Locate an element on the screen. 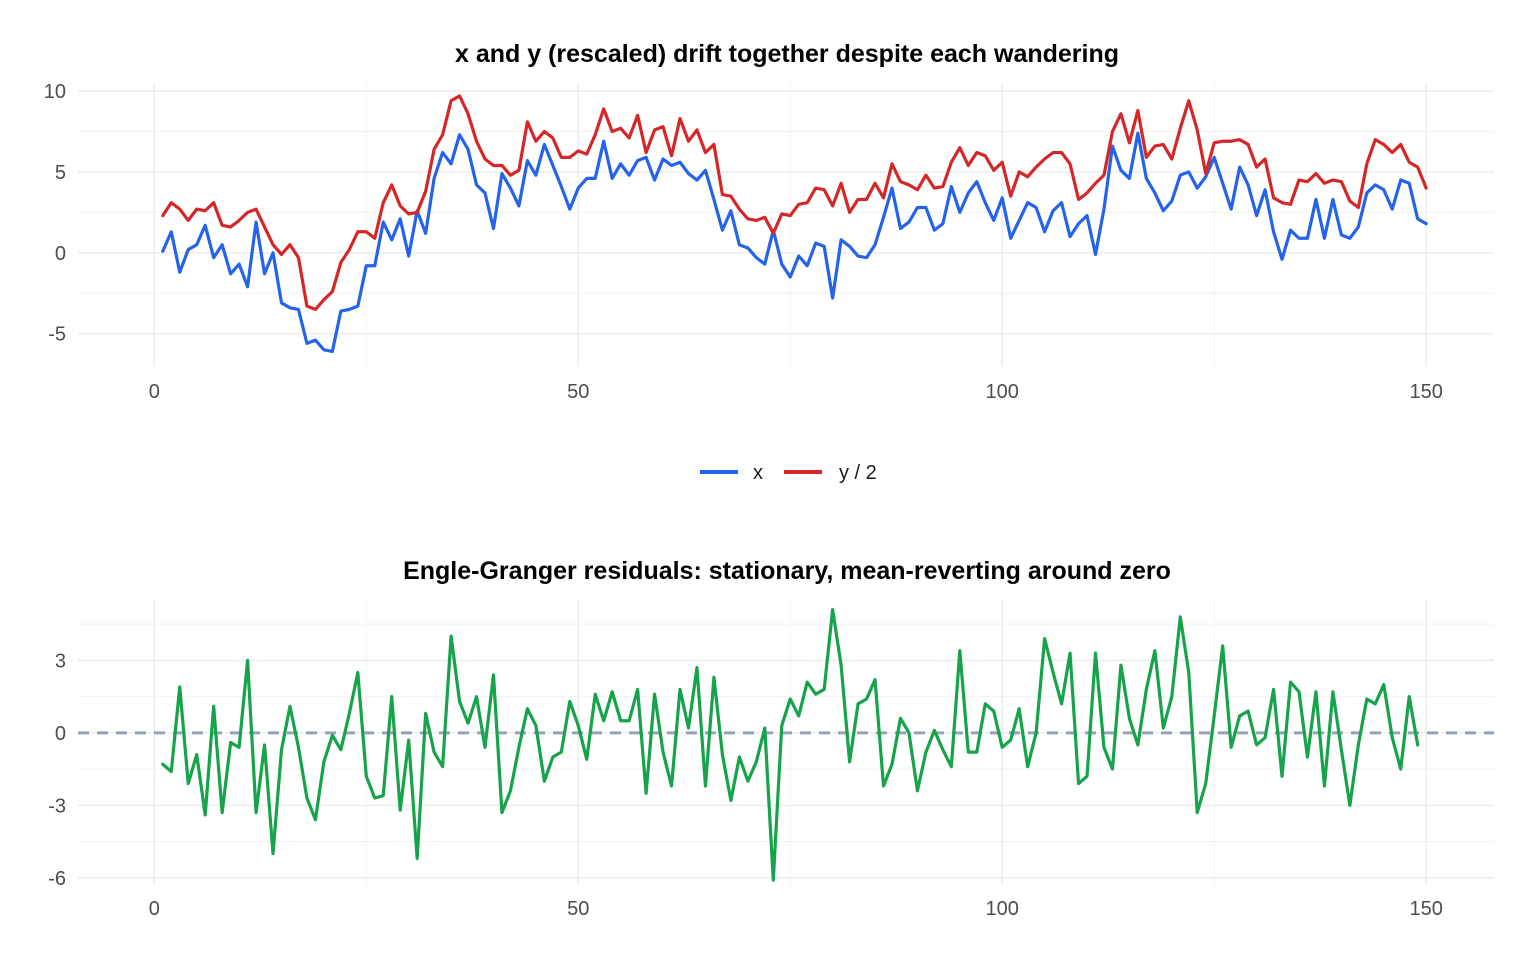  y-tick-label: 3 is located at coordinates (60, 661).